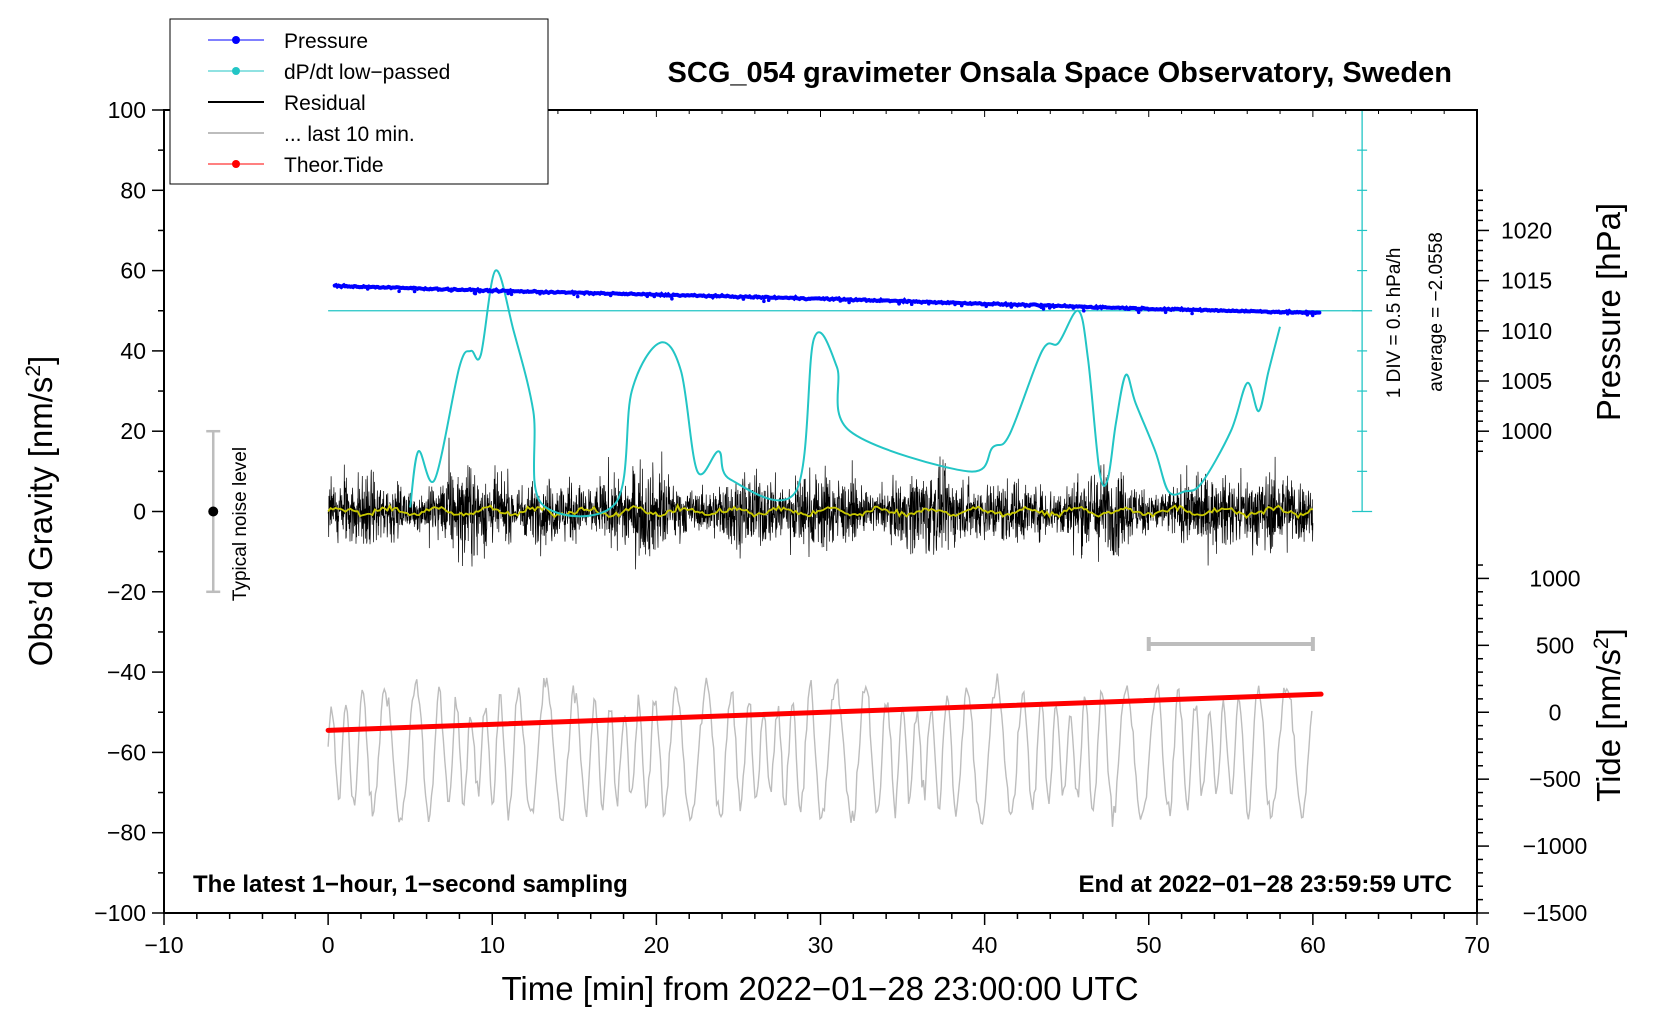 The image size is (1660, 1020). I want to click on legend-item-pressure: Pressure, so click(288, 41).